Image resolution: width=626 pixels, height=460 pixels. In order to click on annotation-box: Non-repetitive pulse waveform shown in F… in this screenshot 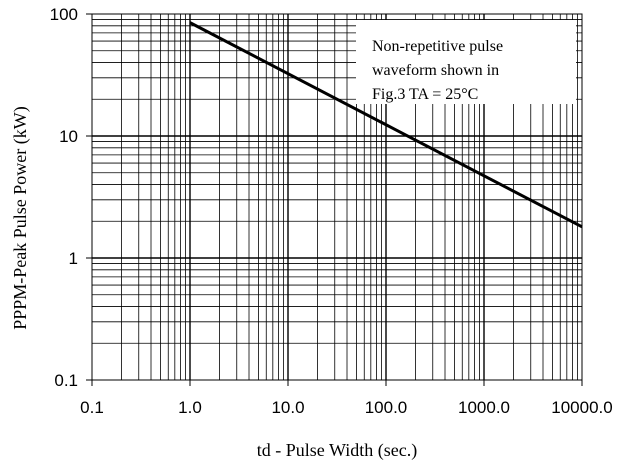, I will do `click(466, 62)`.